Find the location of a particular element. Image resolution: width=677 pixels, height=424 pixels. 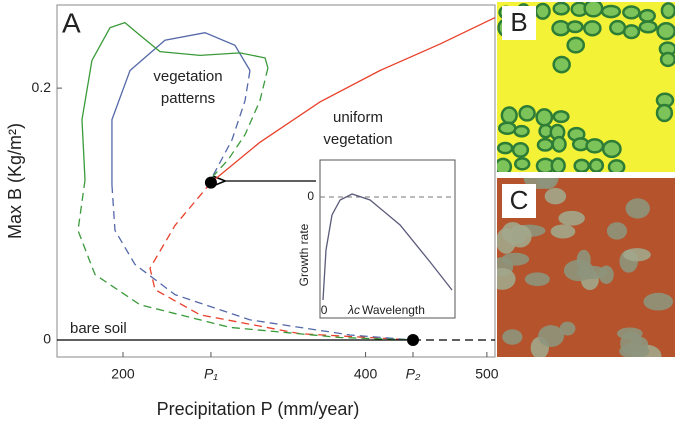

panel-label: B is located at coordinates (518, 22).